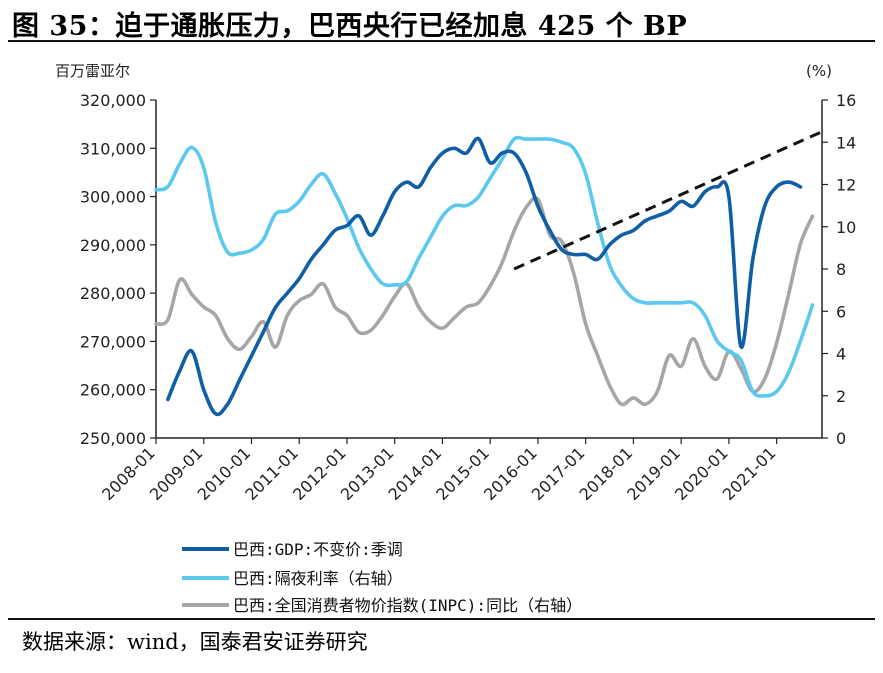 This screenshot has height=673, width=883. What do you see at coordinates (113, 100) in the screenshot?
I see `left-tick-label: 320,000` at bounding box center [113, 100].